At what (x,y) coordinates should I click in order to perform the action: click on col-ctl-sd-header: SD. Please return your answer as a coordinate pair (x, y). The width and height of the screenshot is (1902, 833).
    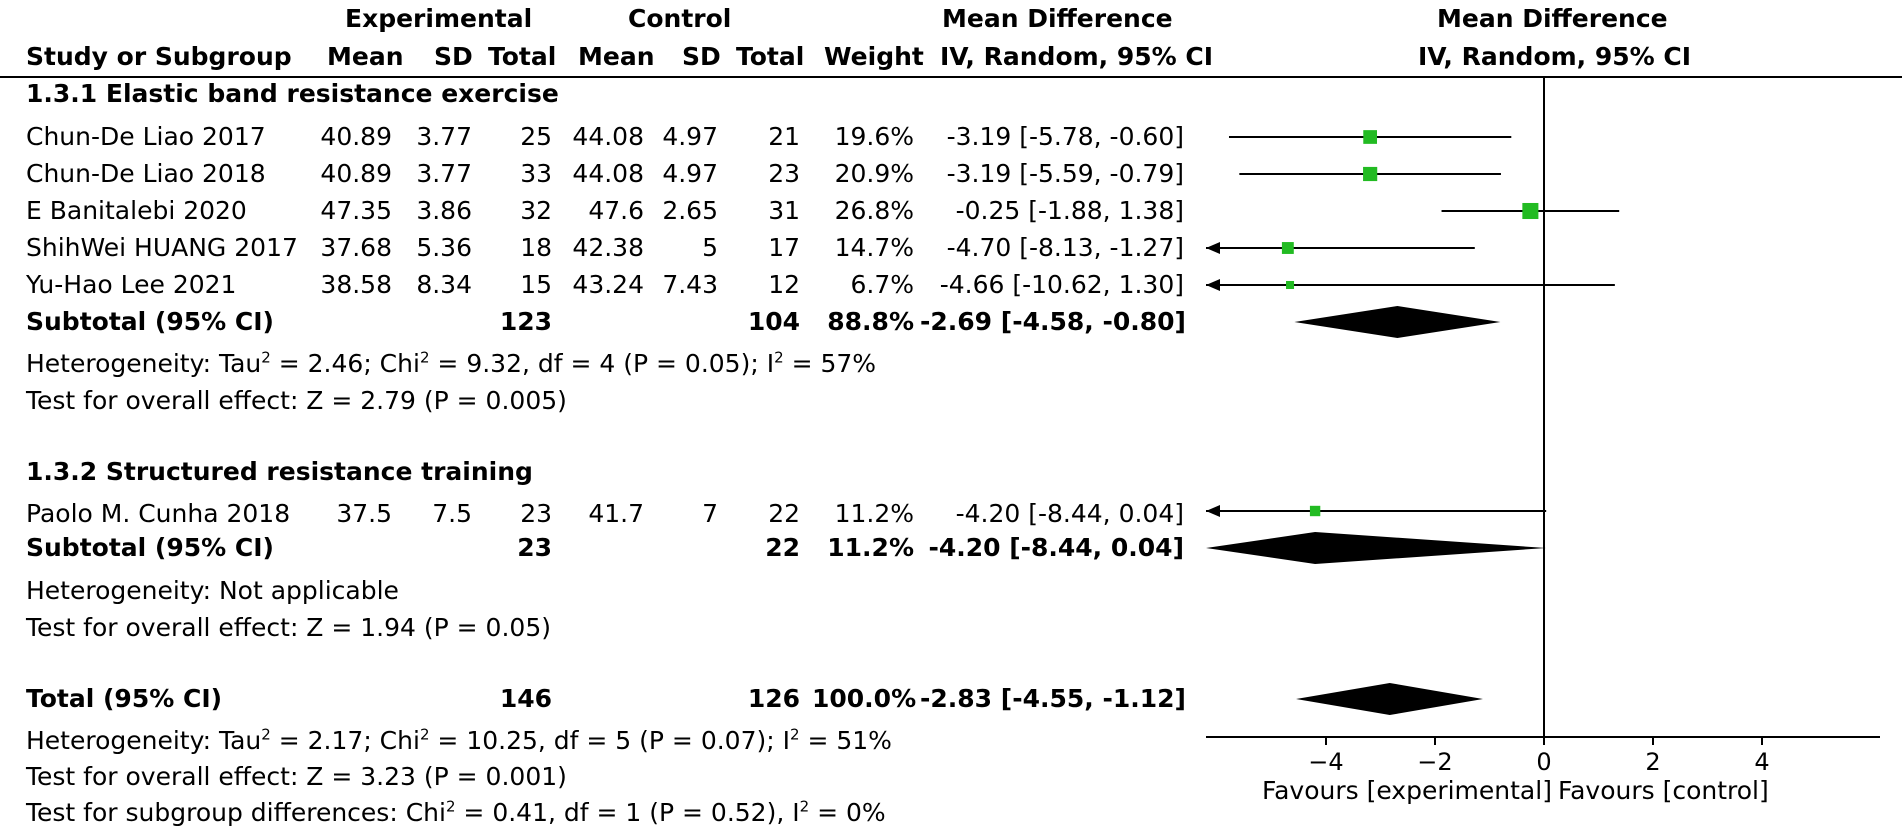
    Looking at the image, I should click on (701, 56).